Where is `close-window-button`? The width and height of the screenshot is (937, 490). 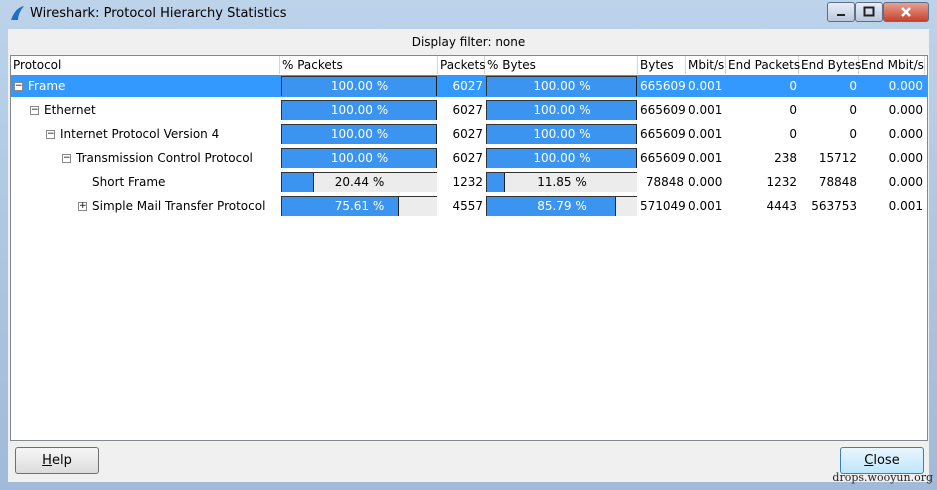 close-window-button is located at coordinates (906, 12).